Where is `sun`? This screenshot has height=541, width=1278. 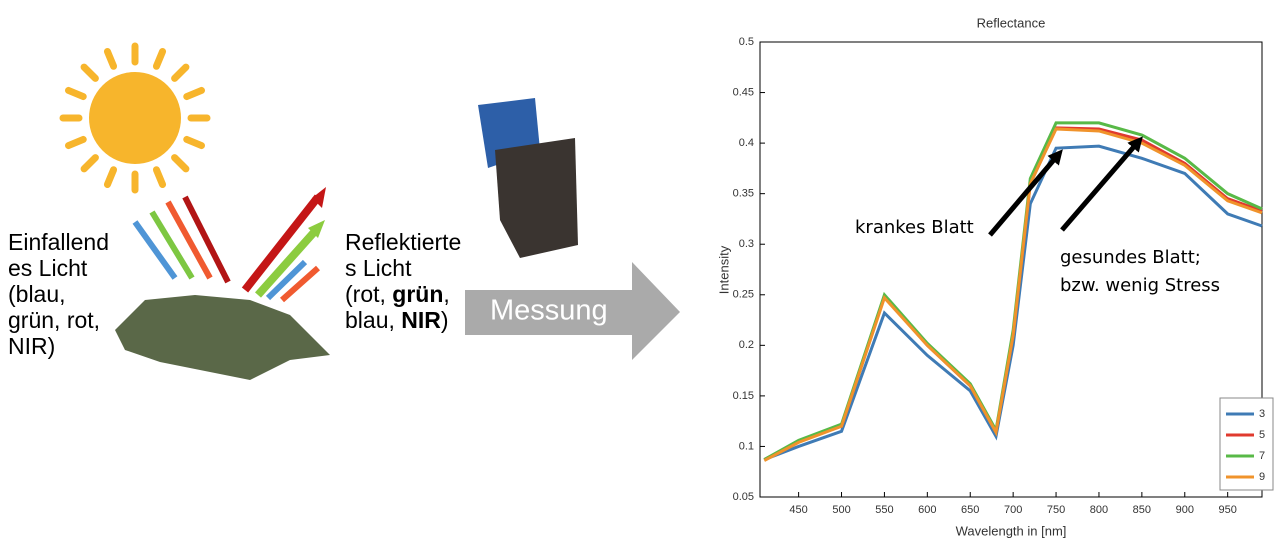
sun is located at coordinates (135, 118).